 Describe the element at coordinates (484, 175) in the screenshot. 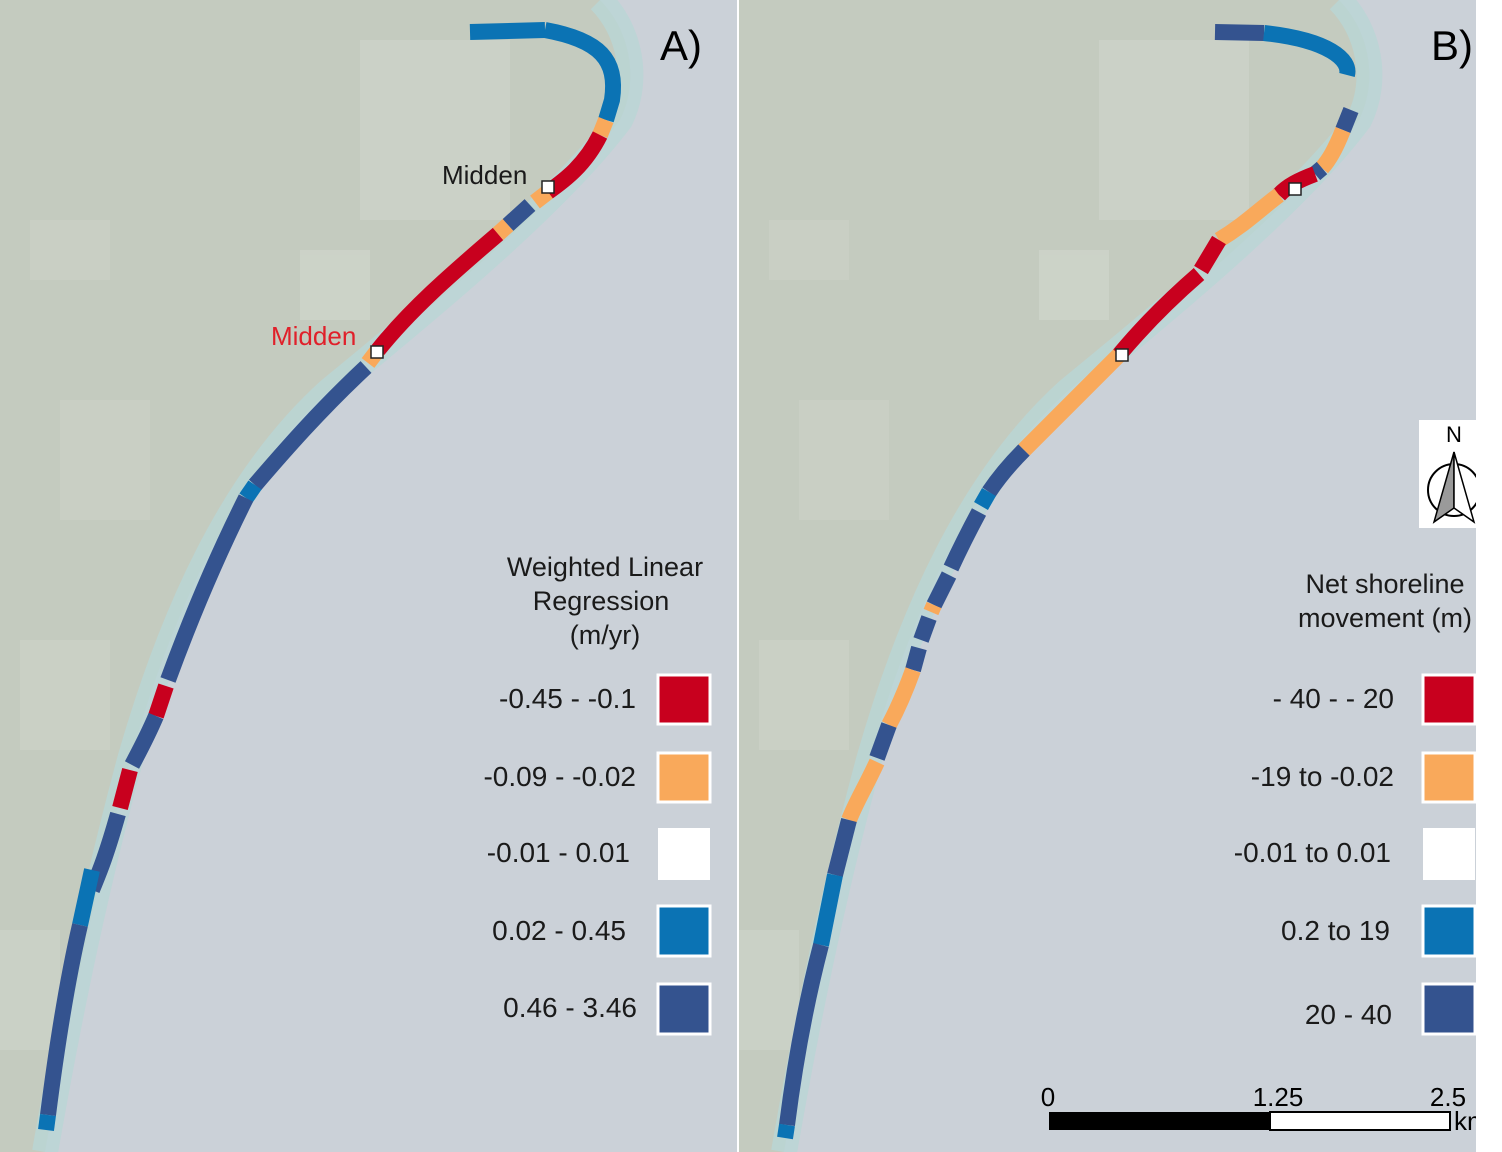

I see `midden-label-1: Midden` at that location.